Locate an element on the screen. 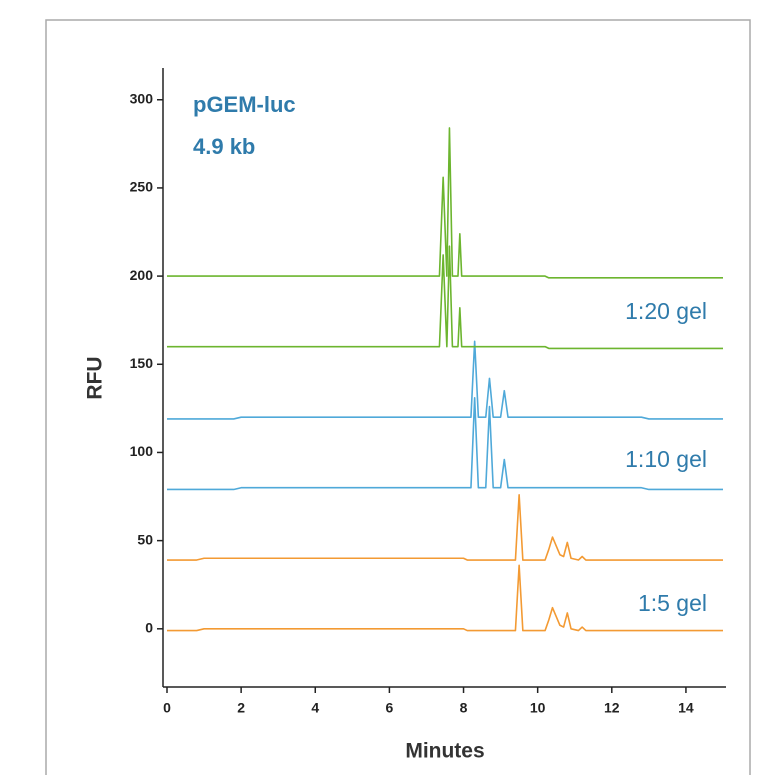 The height and width of the screenshot is (780, 763). y-axis-title: RFU is located at coordinates (95, 377).